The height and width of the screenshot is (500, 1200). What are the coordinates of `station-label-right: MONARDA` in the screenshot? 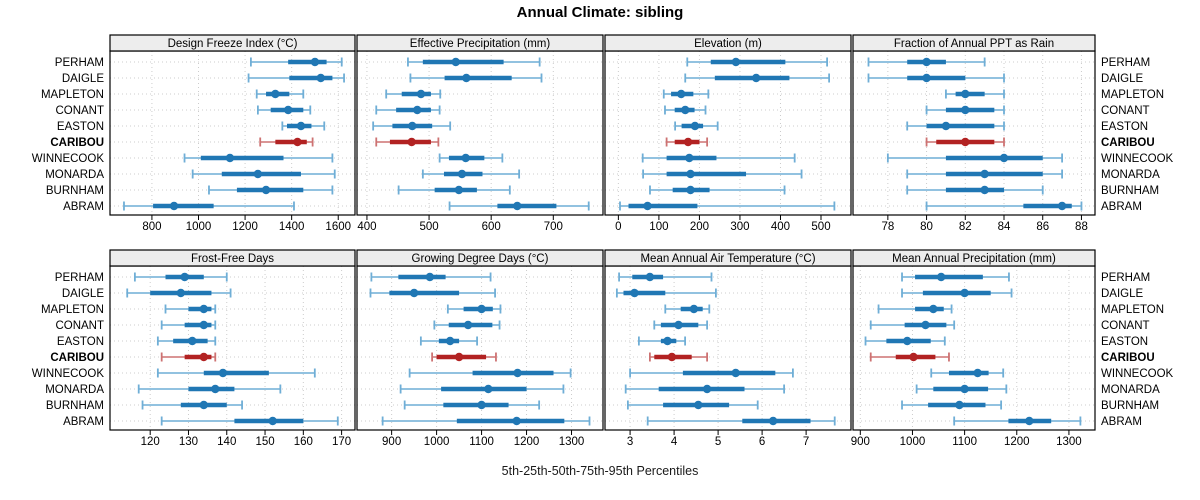 It's located at (1130, 390).